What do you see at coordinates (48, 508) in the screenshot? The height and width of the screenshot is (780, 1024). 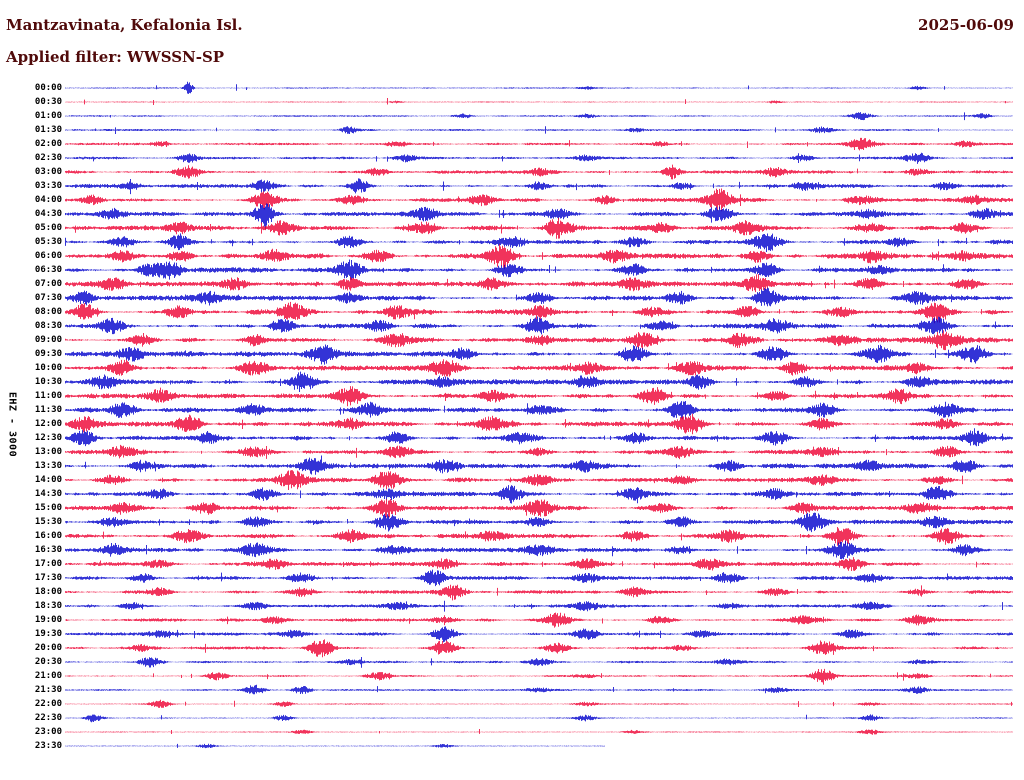 I see `time-label: 15:00` at bounding box center [48, 508].